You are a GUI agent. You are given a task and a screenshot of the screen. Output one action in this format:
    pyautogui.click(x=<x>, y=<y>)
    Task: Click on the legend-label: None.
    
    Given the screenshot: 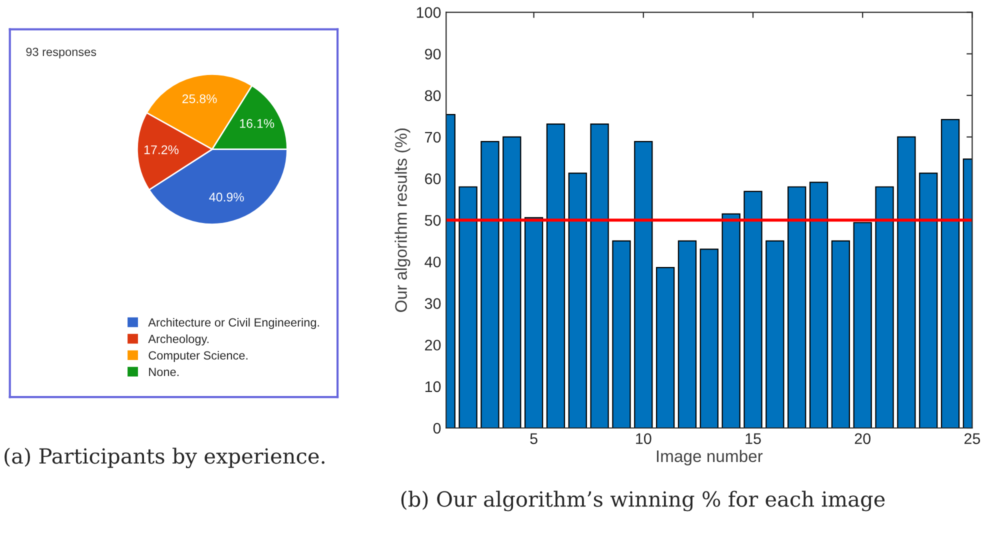 What is the action you would take?
    pyautogui.click(x=164, y=372)
    